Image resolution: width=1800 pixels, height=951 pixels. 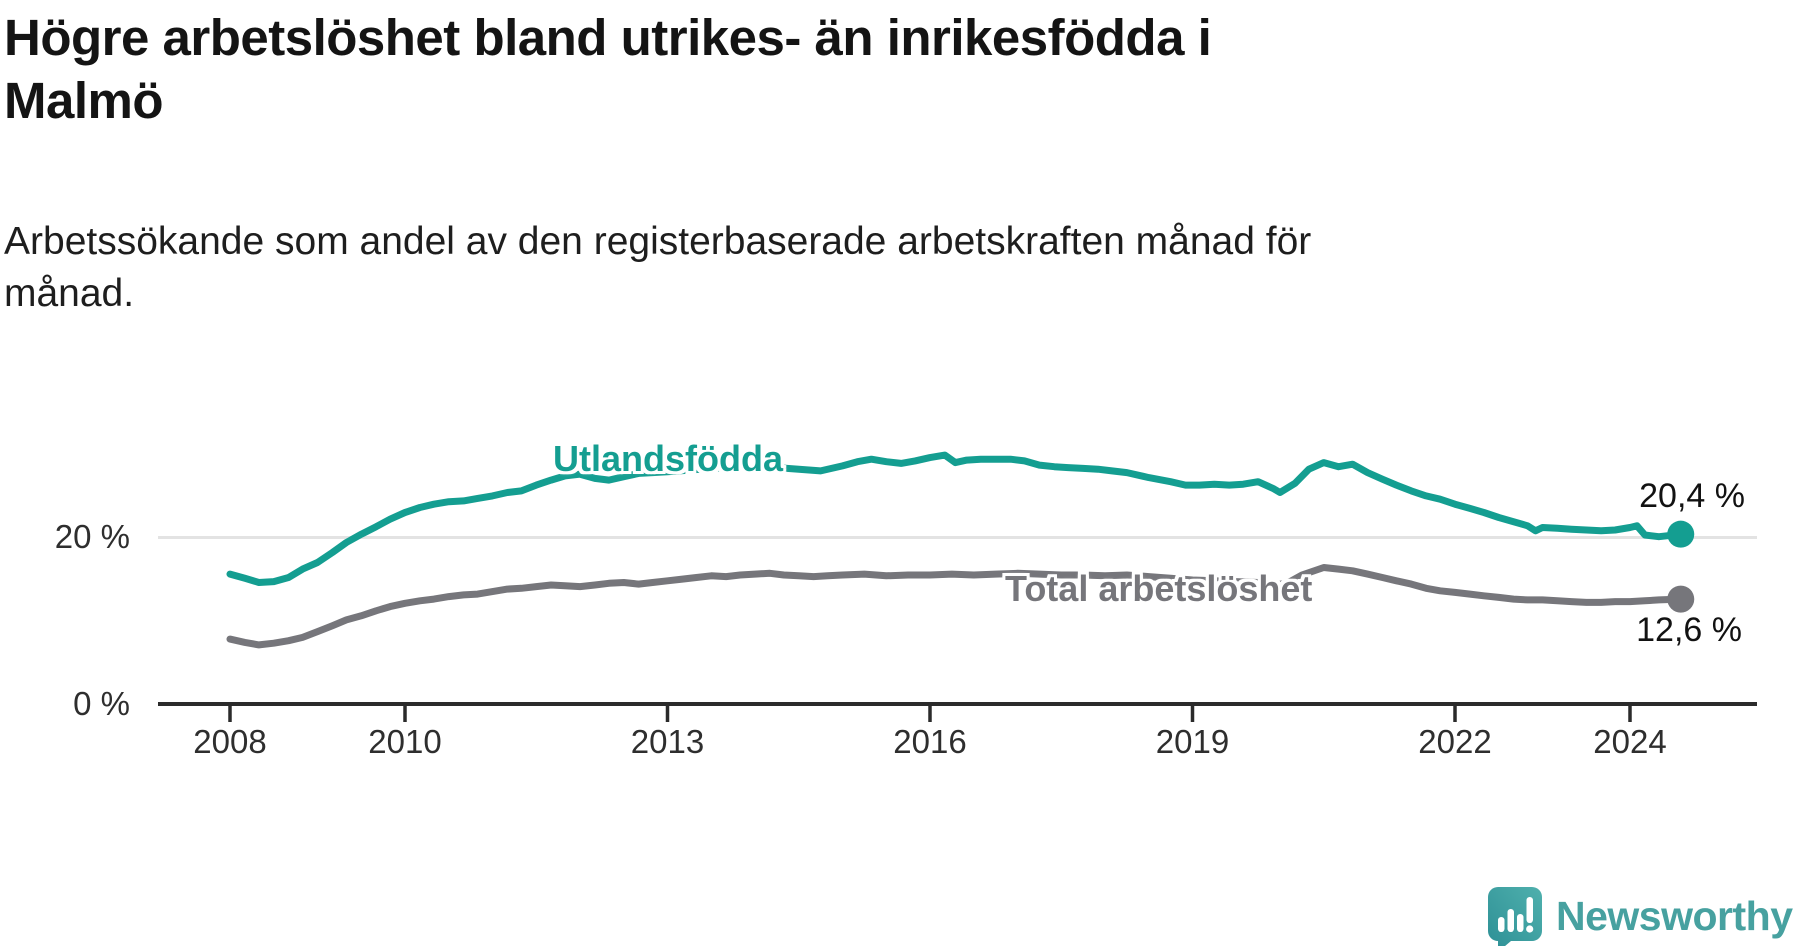 I want to click on x-axis-label-2010: 2010, so click(x=405, y=741).